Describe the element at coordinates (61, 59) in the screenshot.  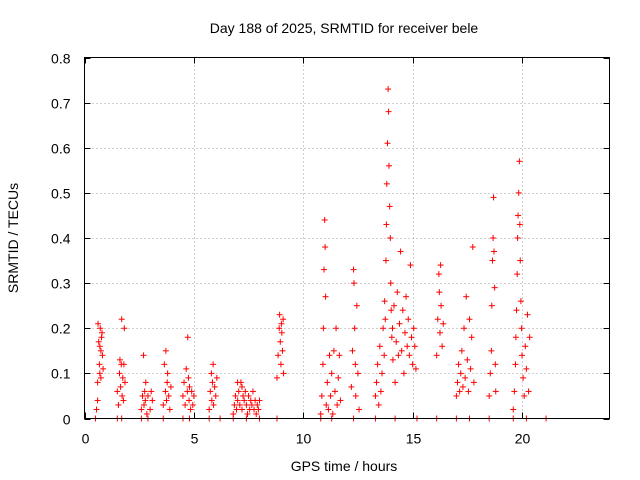
I see `y-tick-label: 0.8` at that location.